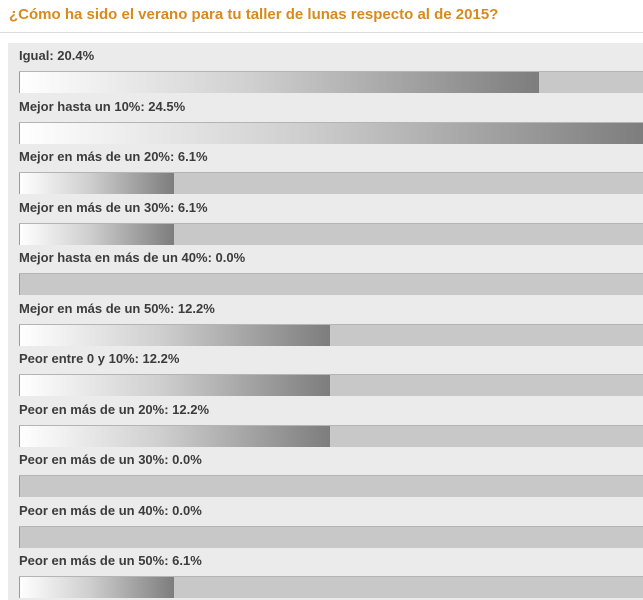 The image size is (643, 600). I want to click on poll-option: Mejor en más de un 50%: 12.2%, so click(325, 321).